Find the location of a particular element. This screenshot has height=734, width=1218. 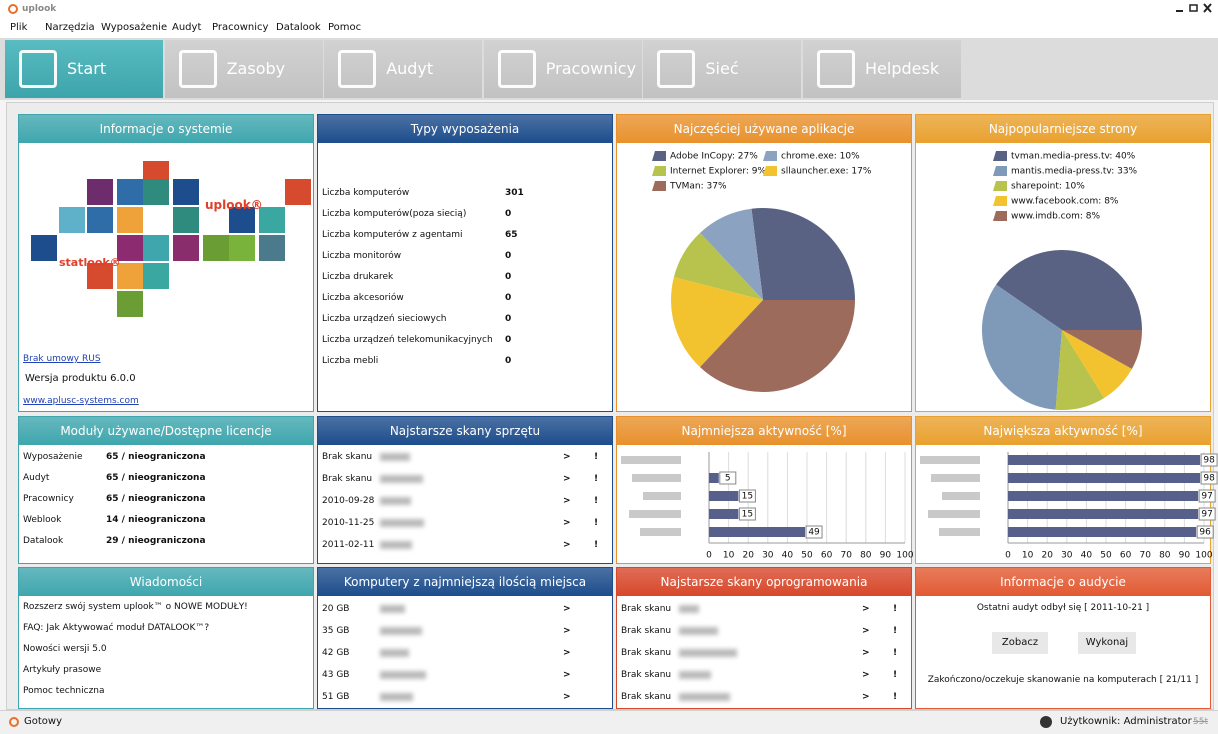

menu-item: Datalook is located at coordinates (298, 27).